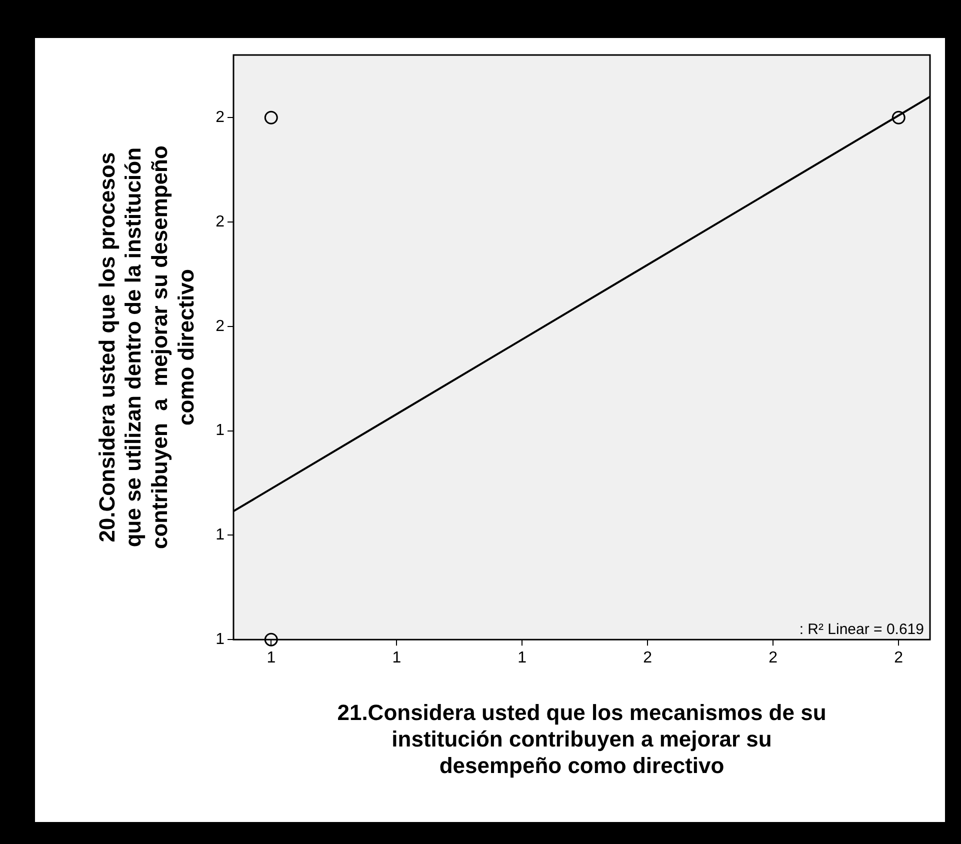  What do you see at coordinates (146, 348) in the screenshot?
I see `y-axis-title: 20.Considera usted que los procesos que se utilizan dentro de la institución contribuyen a mejorar su desempeño como directivo` at bounding box center [146, 348].